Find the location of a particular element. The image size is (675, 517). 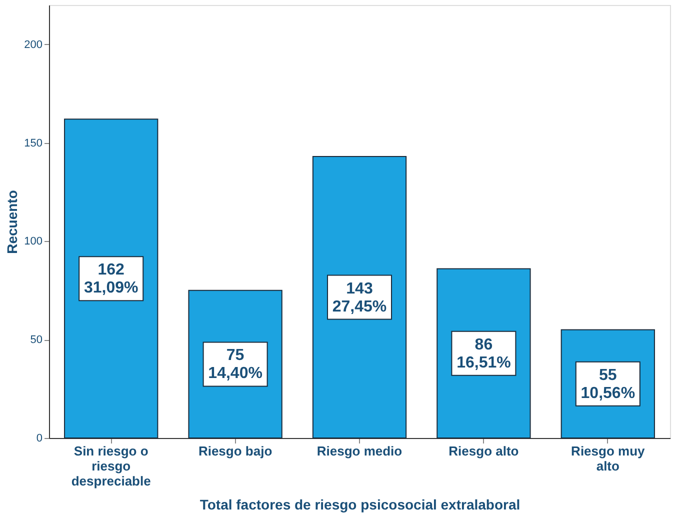

y-tick-label: 50 is located at coordinates (36, 340).